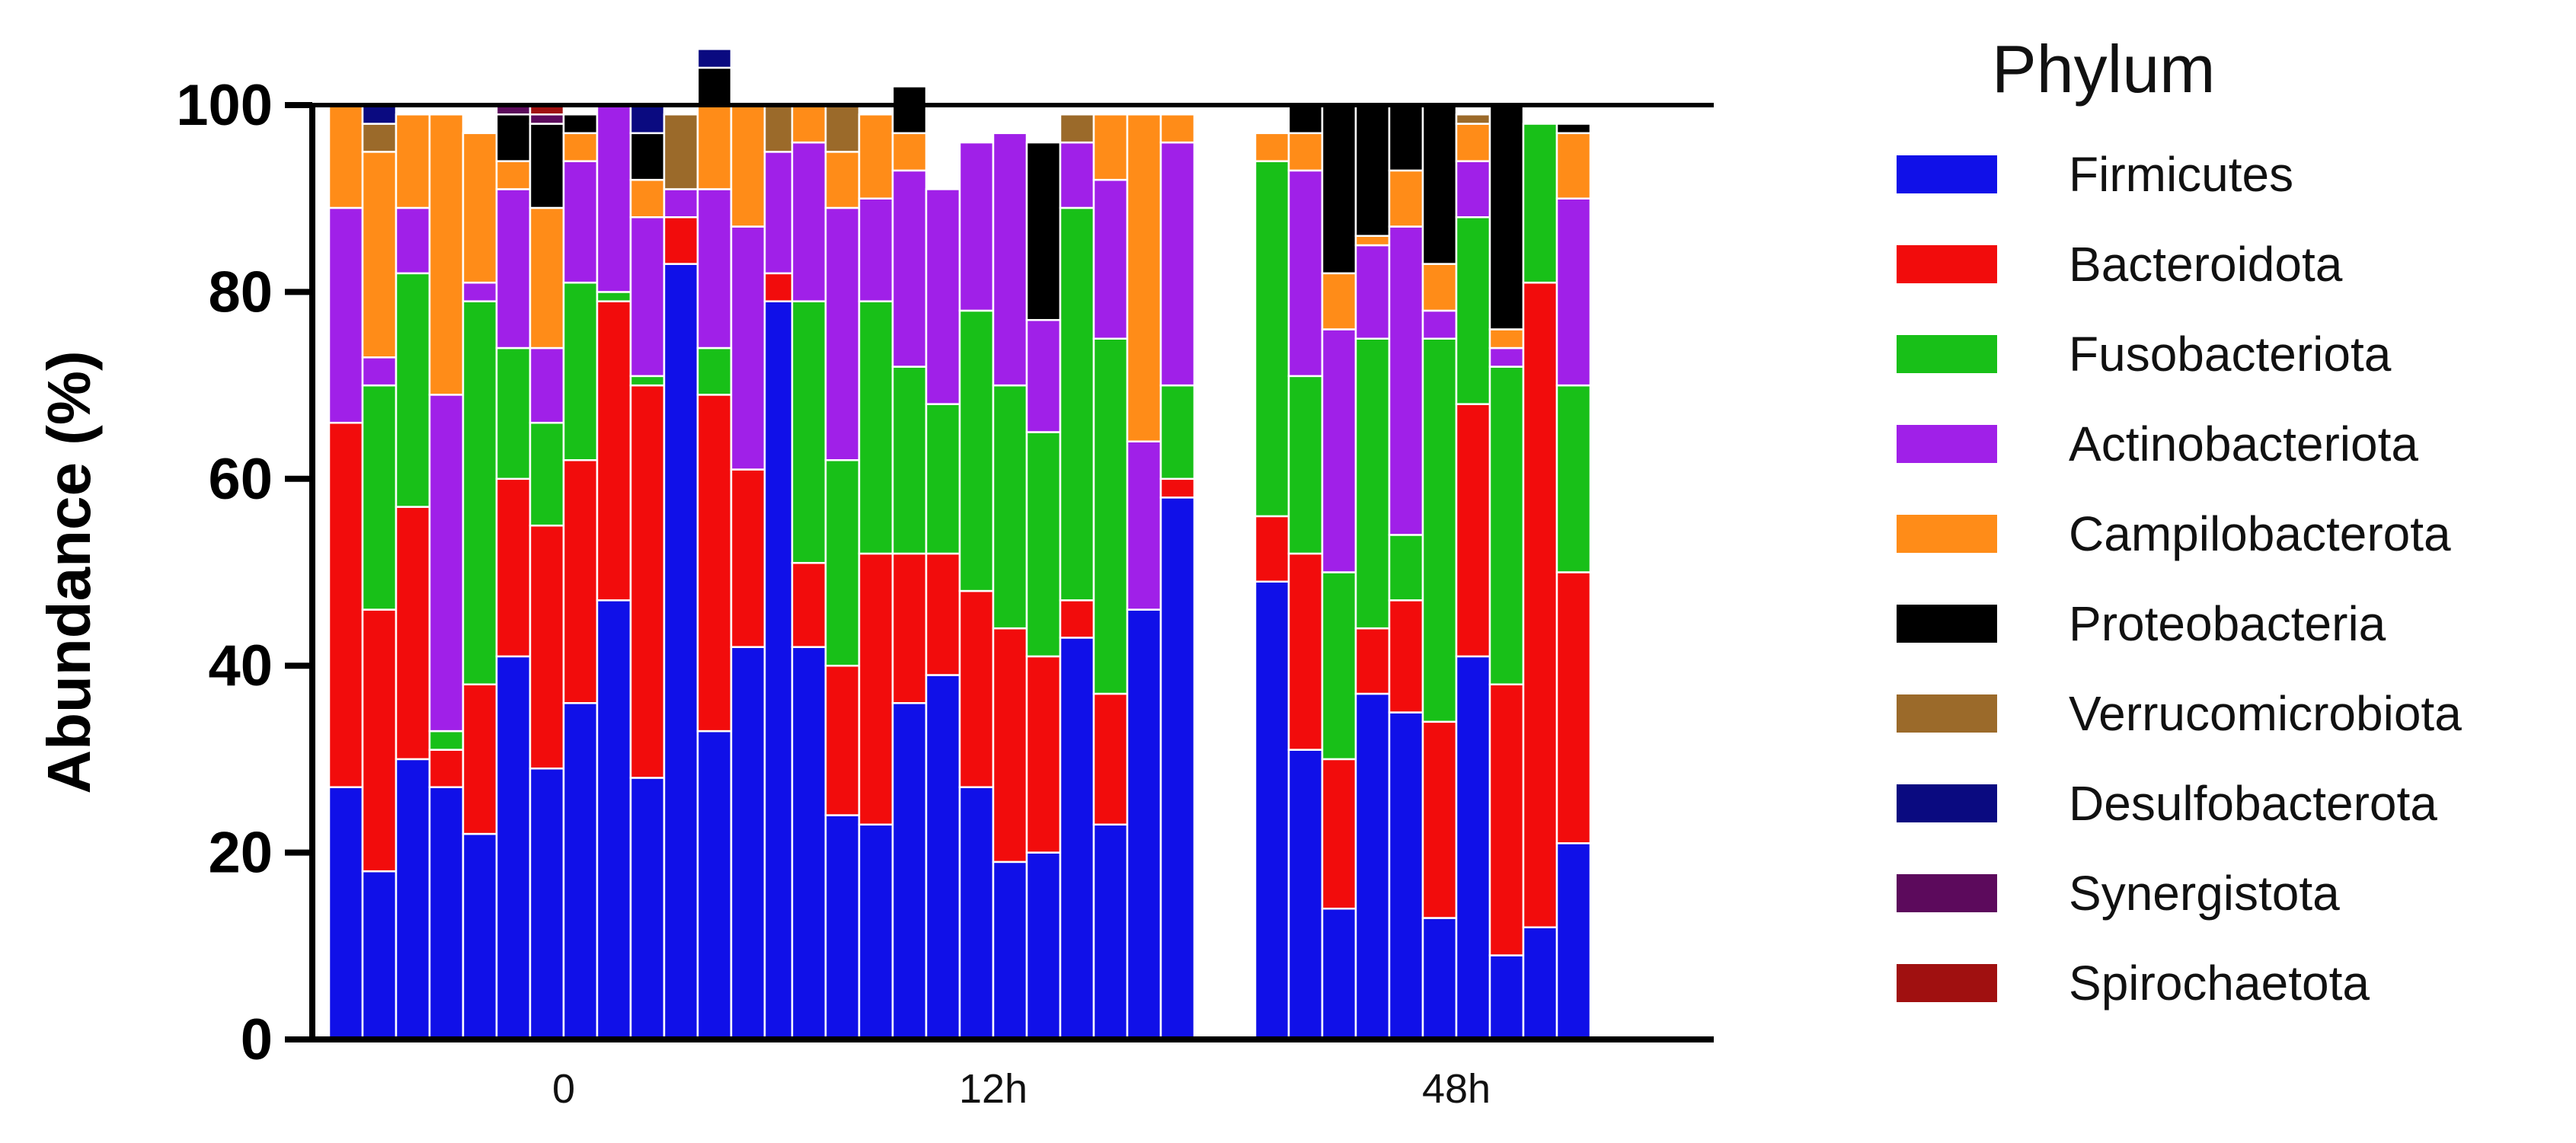 The image size is (2576, 1143). What do you see at coordinates (69, 571) in the screenshot?
I see `y-axis-title: Abundance (%)` at bounding box center [69, 571].